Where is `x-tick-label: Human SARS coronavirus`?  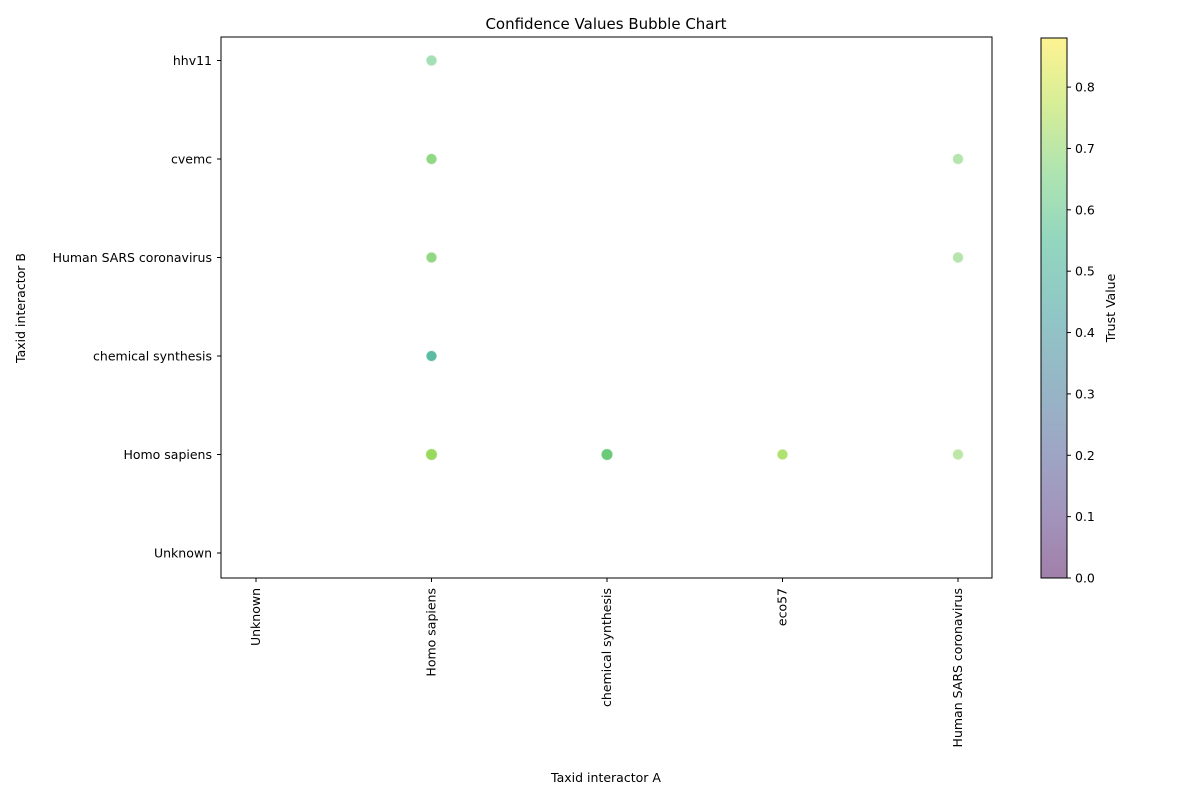
x-tick-label: Human SARS coronavirus is located at coordinates (957, 667).